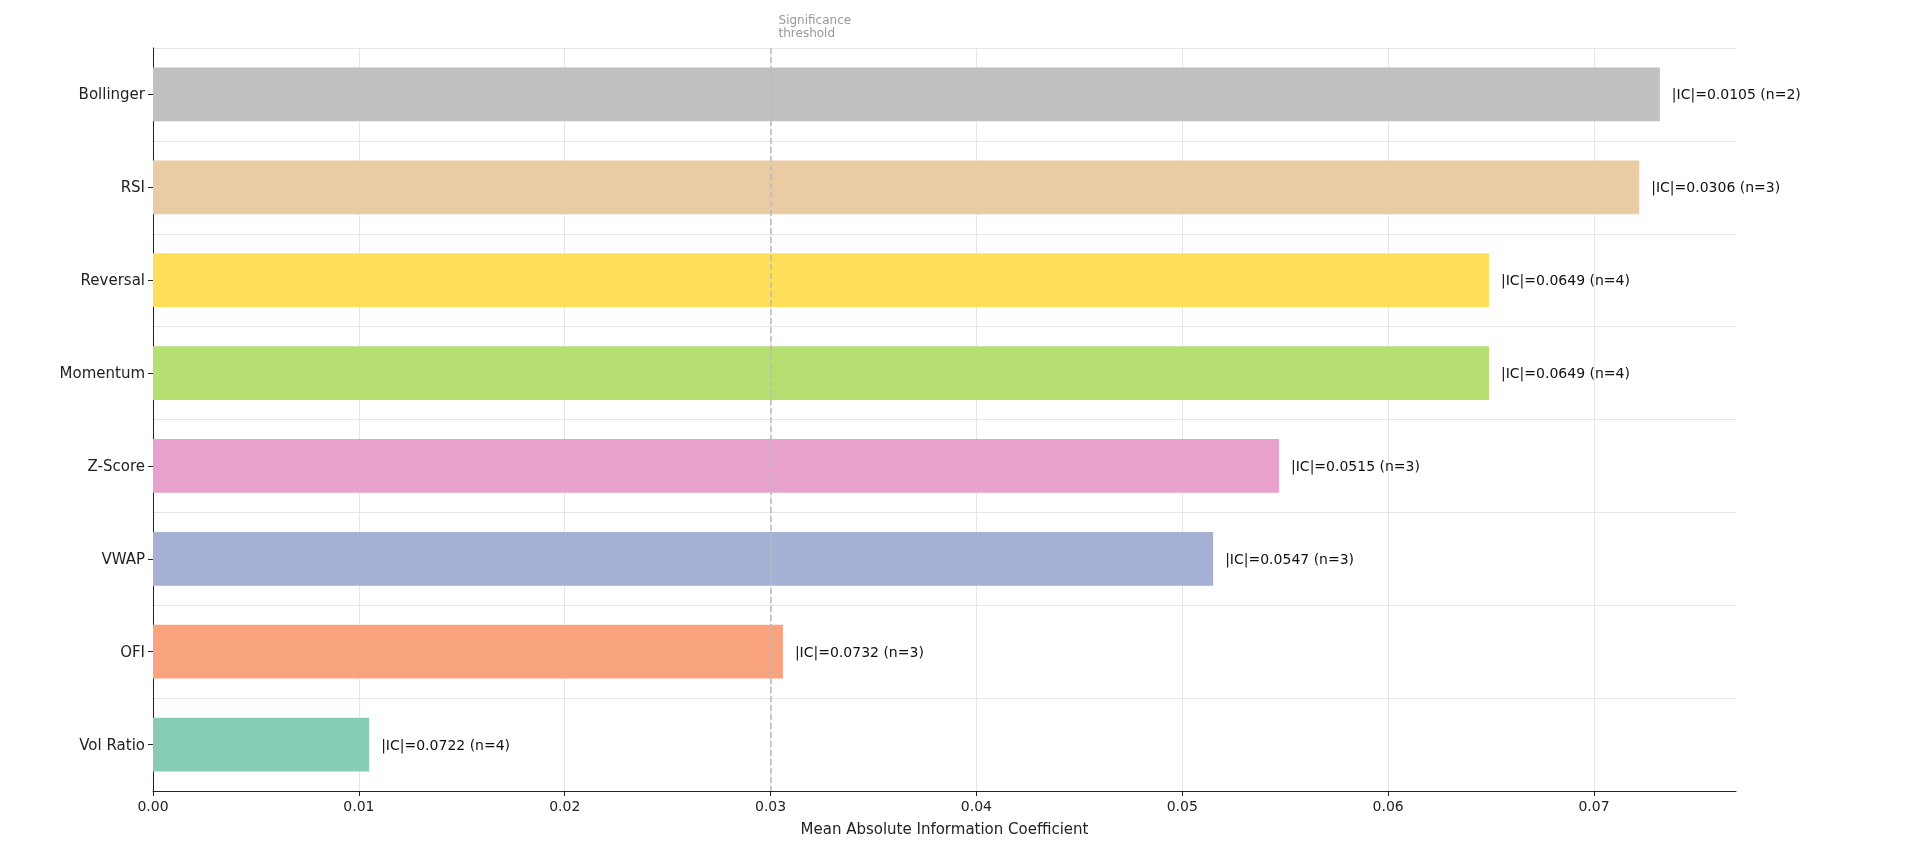 This screenshot has width=1912, height=865. Describe the element at coordinates (565, 806) in the screenshot. I see `x-tick-label: 0.02` at that location.